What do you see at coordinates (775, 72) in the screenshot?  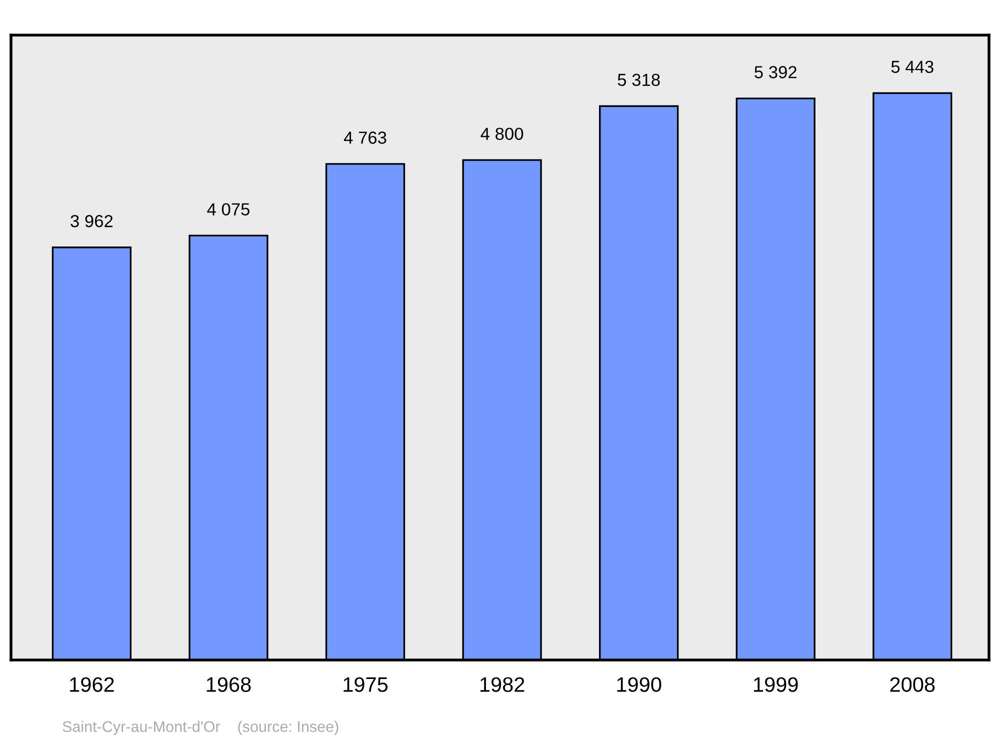 I see `data-label: 5 392` at bounding box center [775, 72].